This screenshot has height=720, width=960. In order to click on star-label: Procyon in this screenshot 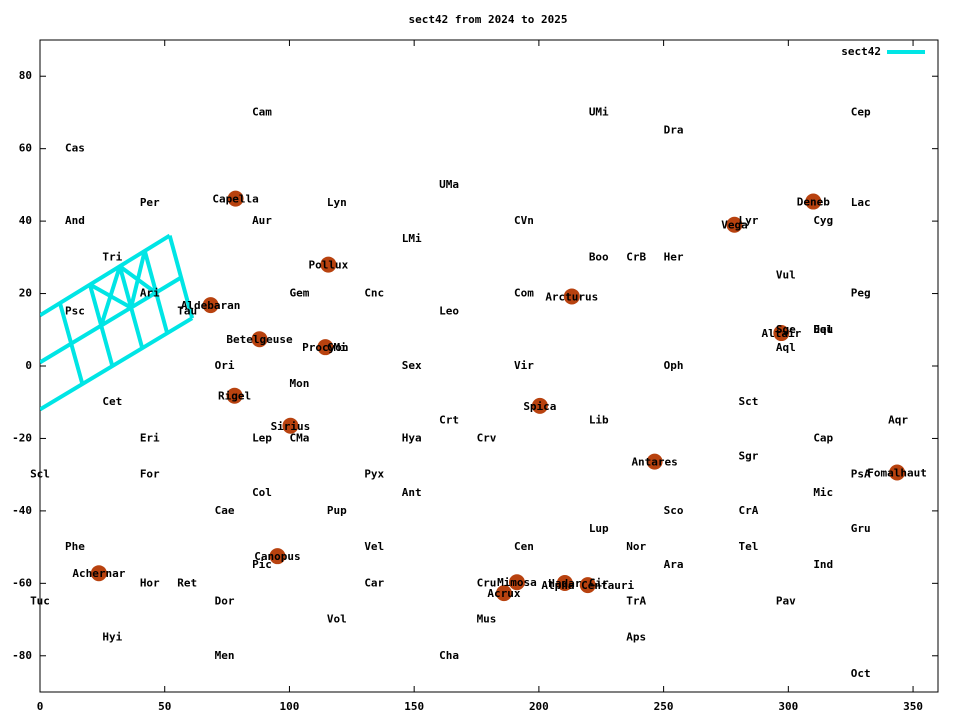, I will do `click(325, 347)`.